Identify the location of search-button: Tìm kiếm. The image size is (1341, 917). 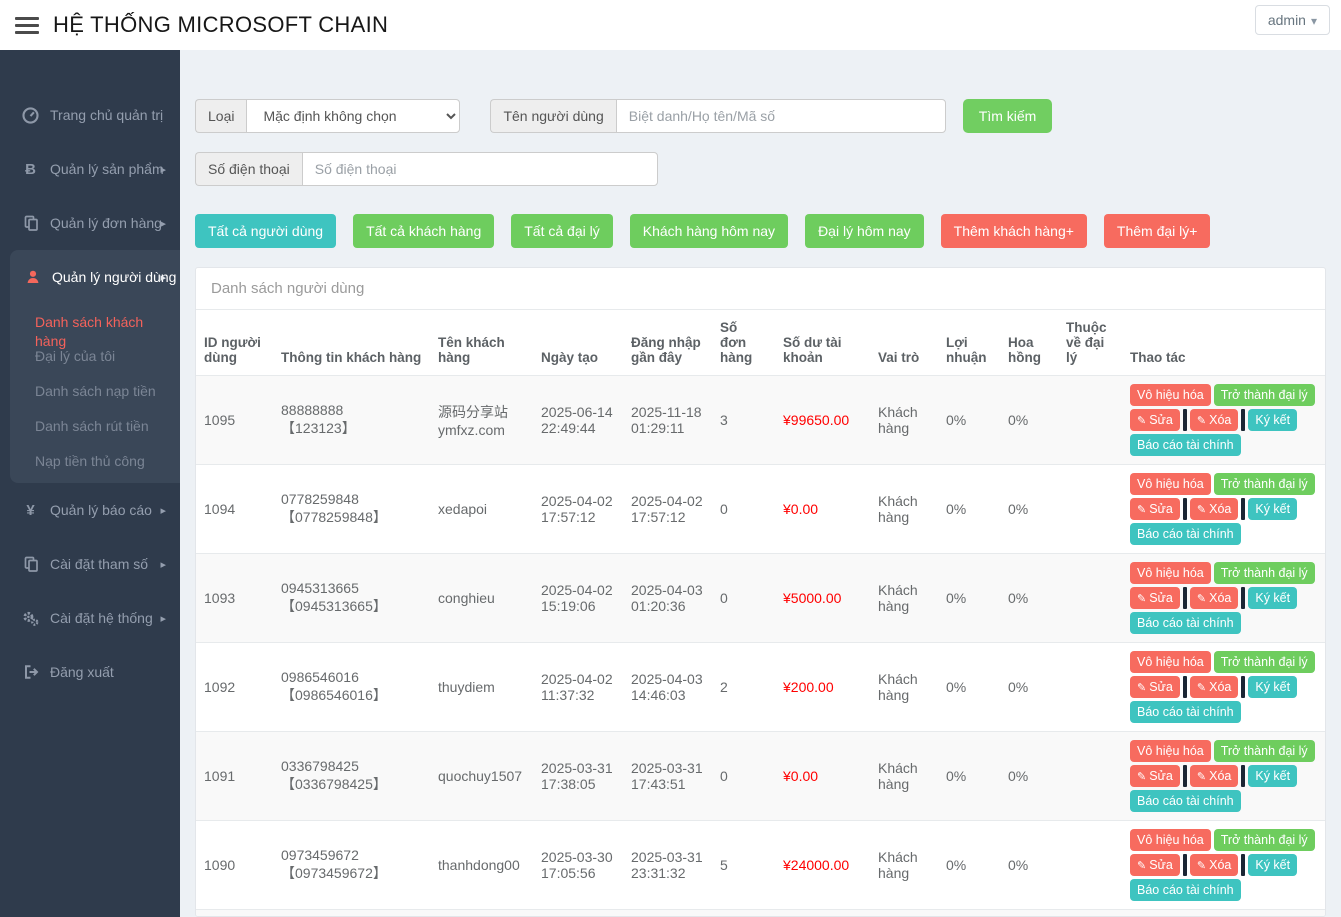
(1007, 116).